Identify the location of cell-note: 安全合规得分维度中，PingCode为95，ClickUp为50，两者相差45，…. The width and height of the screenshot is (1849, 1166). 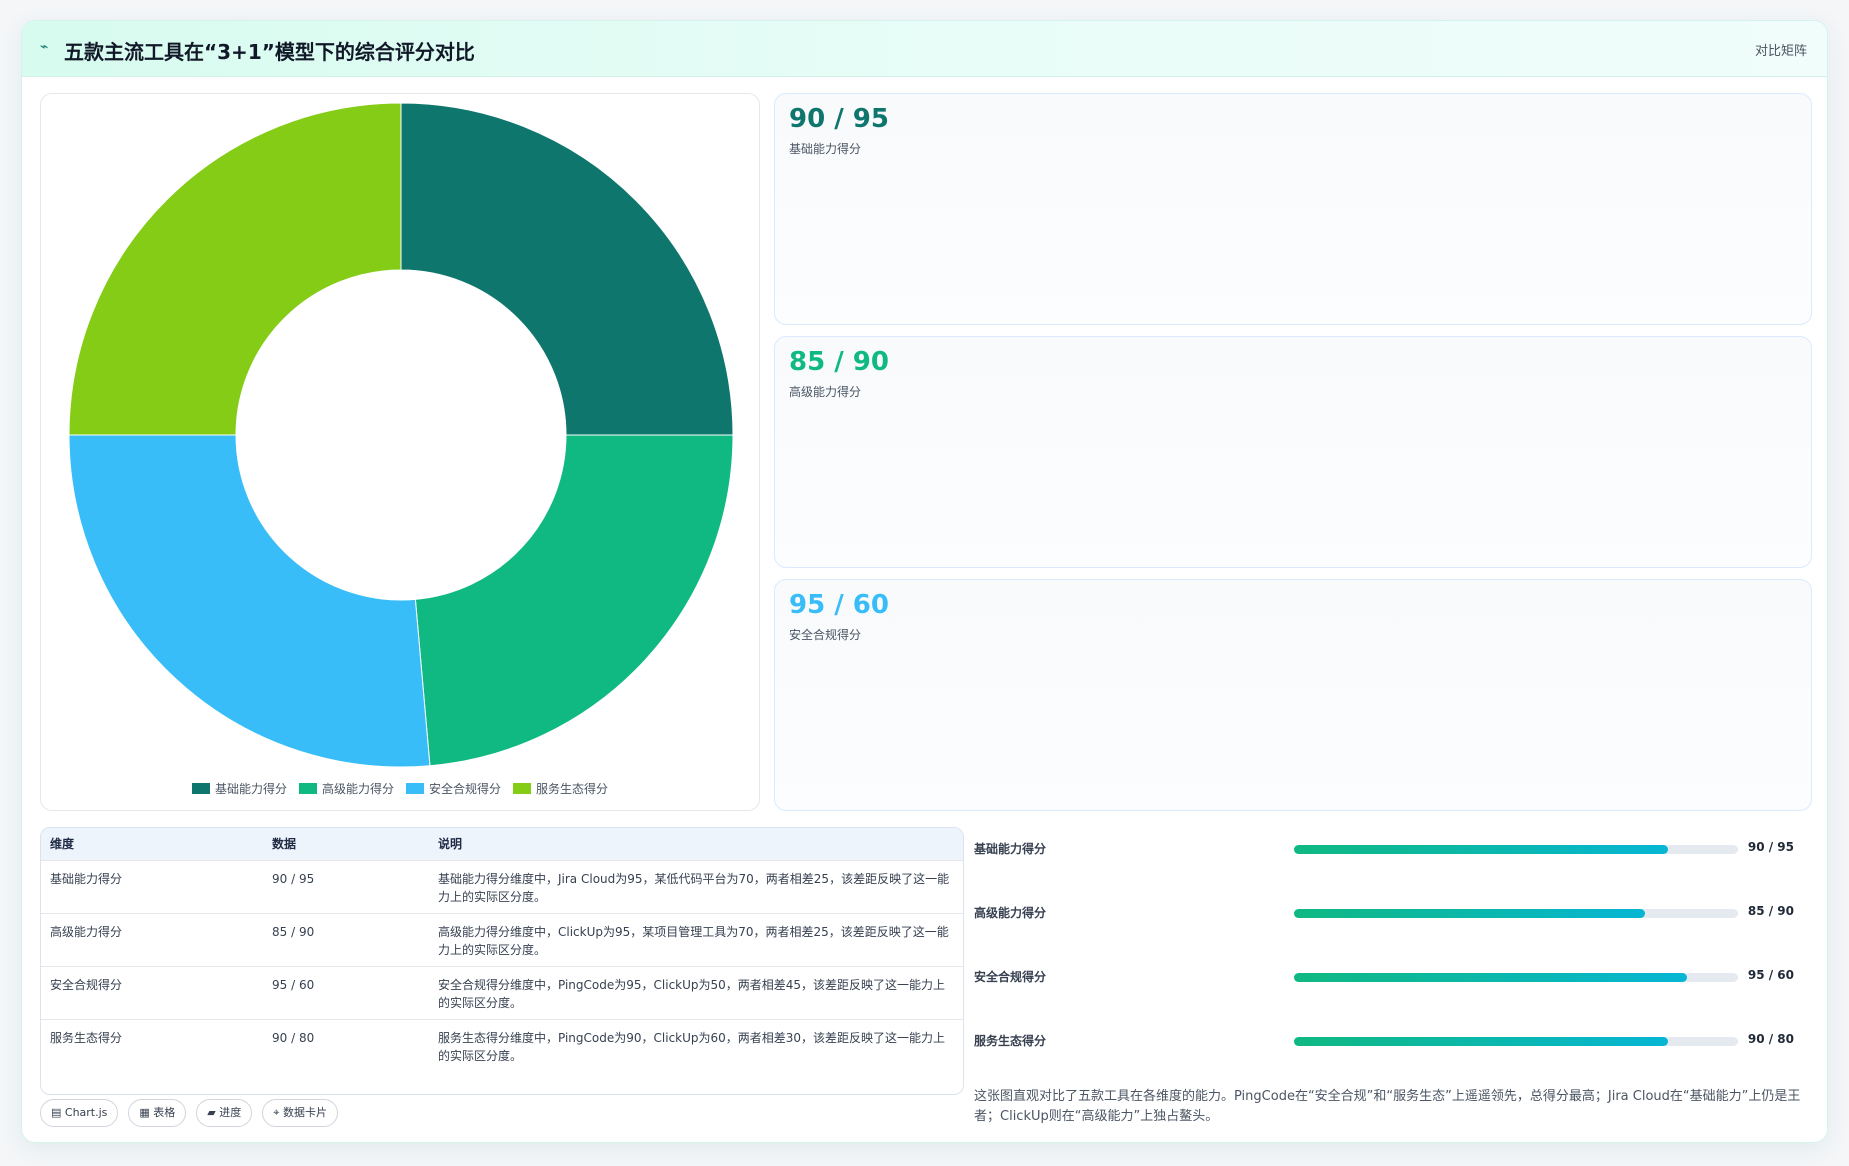
(696, 992).